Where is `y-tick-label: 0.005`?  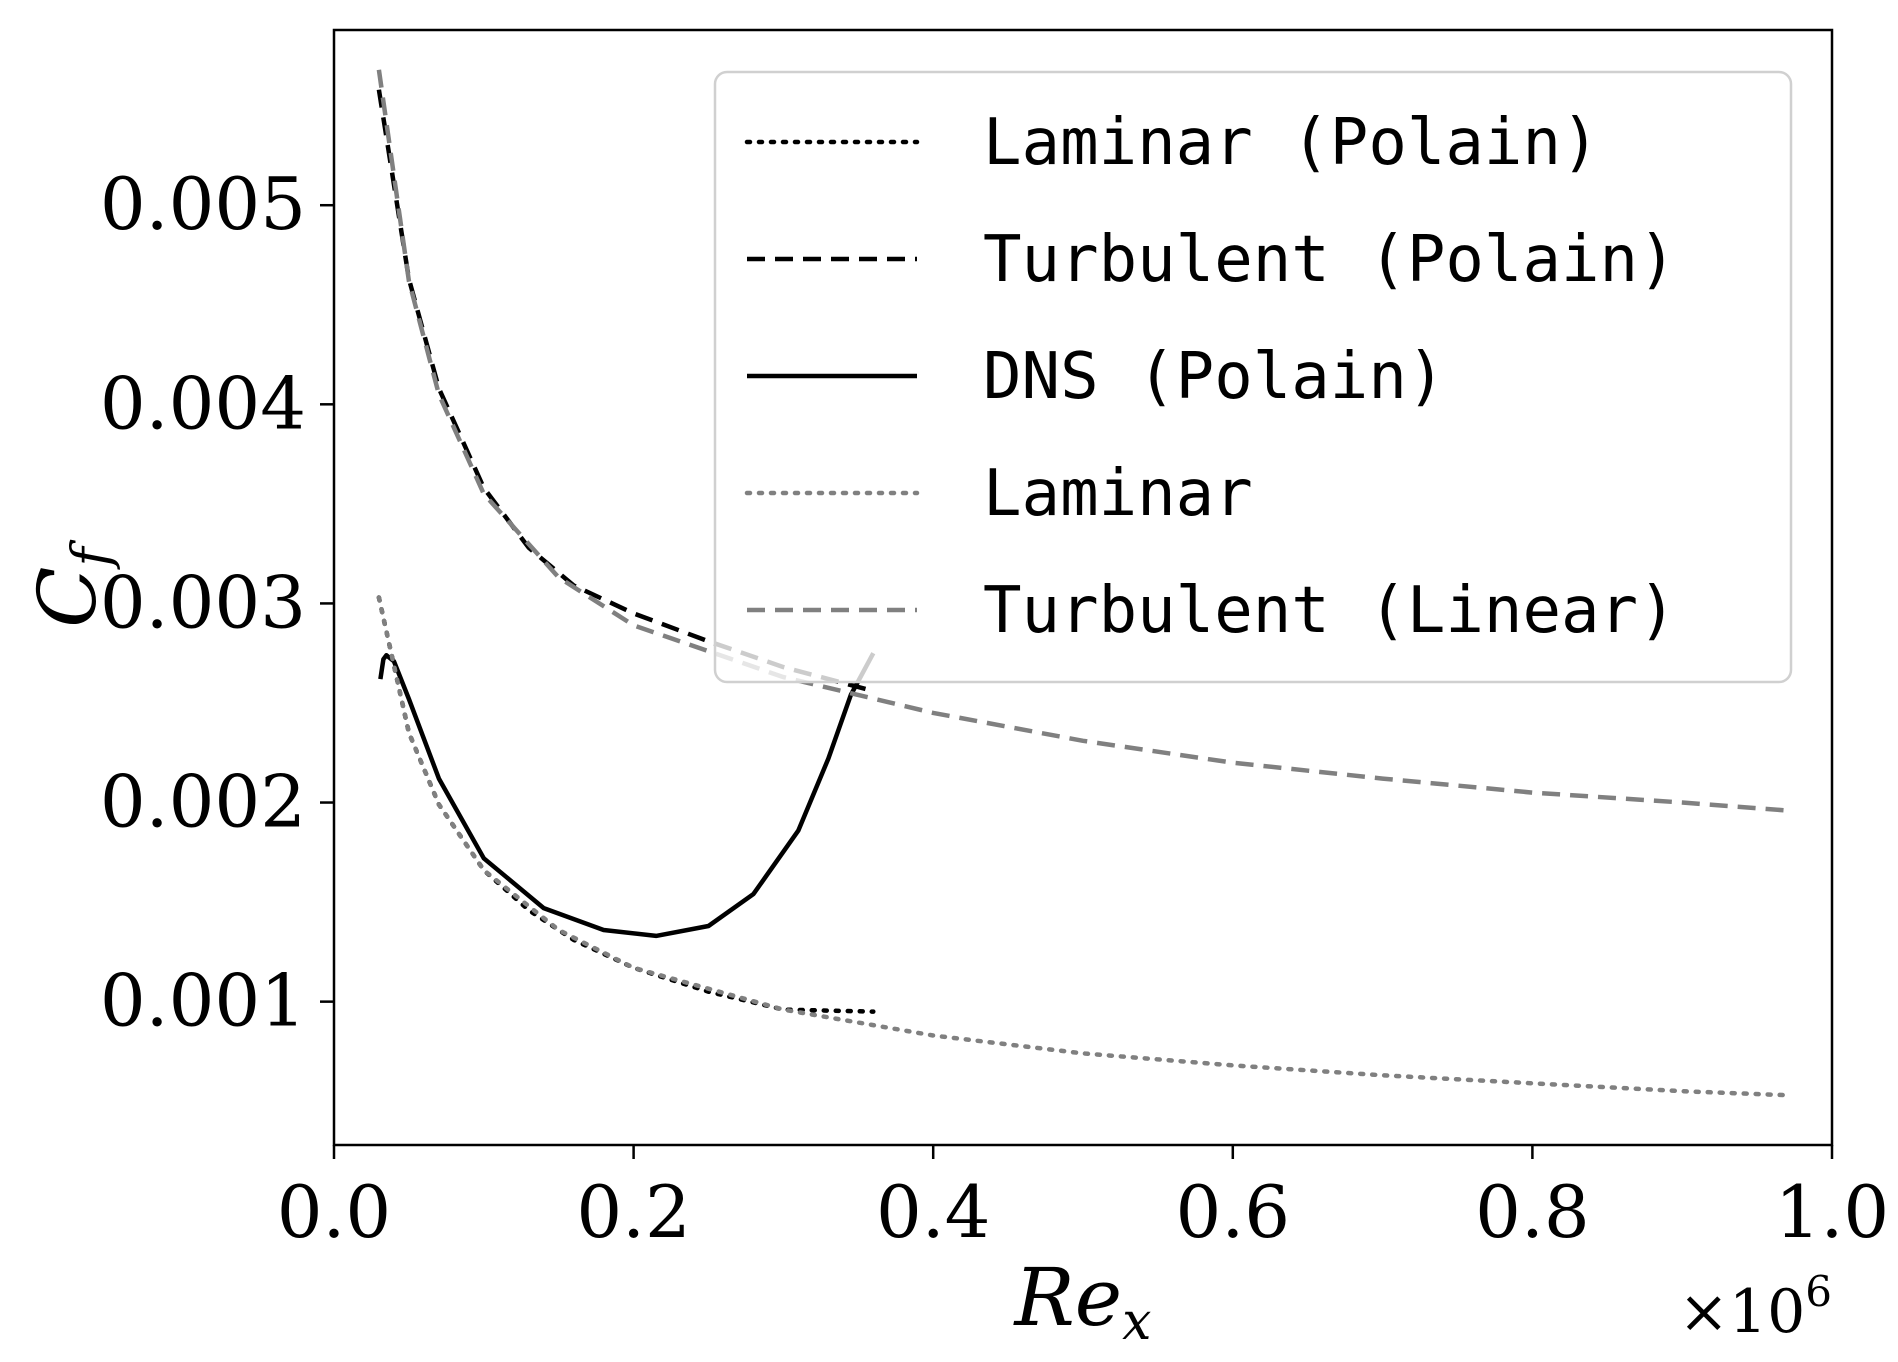
y-tick-label: 0.005 is located at coordinates (203, 204).